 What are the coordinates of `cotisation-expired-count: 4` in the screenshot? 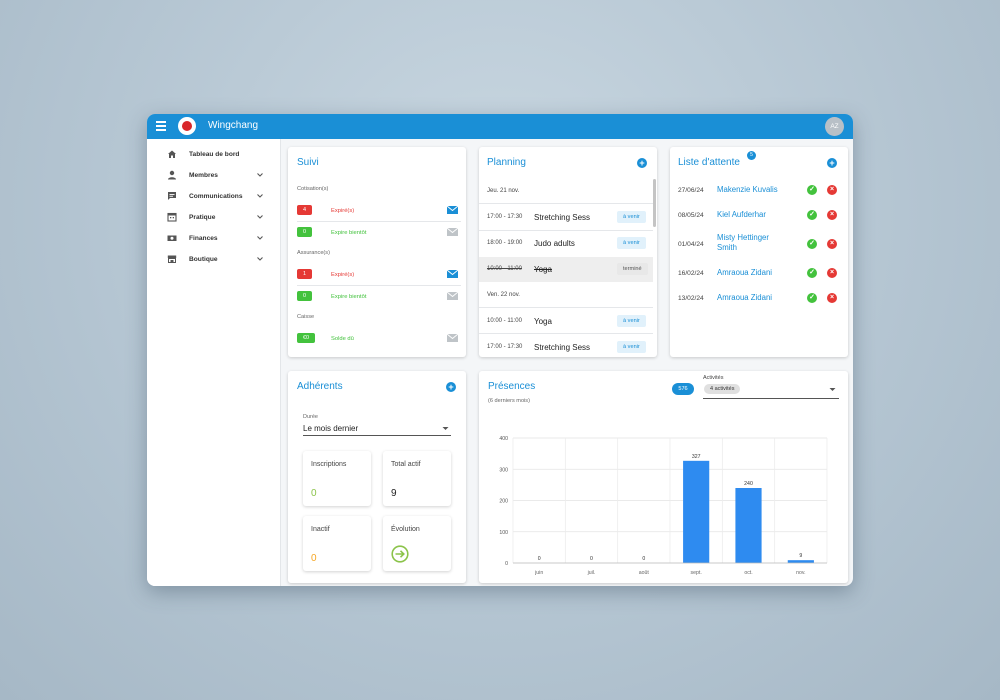 It's located at (304, 210).